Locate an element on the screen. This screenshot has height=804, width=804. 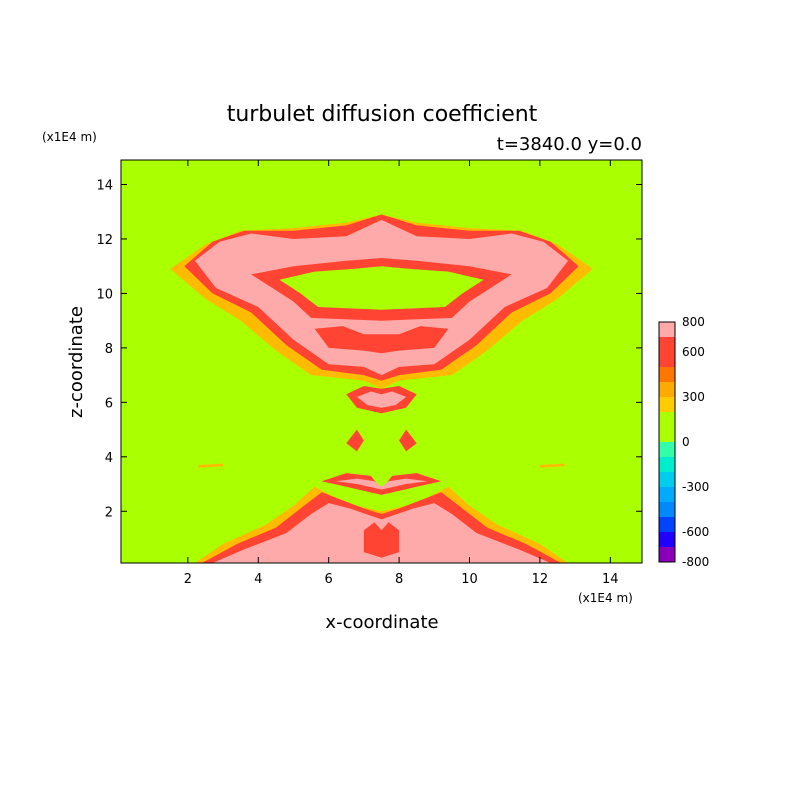
y-tick-label: 14 is located at coordinates (104, 186).